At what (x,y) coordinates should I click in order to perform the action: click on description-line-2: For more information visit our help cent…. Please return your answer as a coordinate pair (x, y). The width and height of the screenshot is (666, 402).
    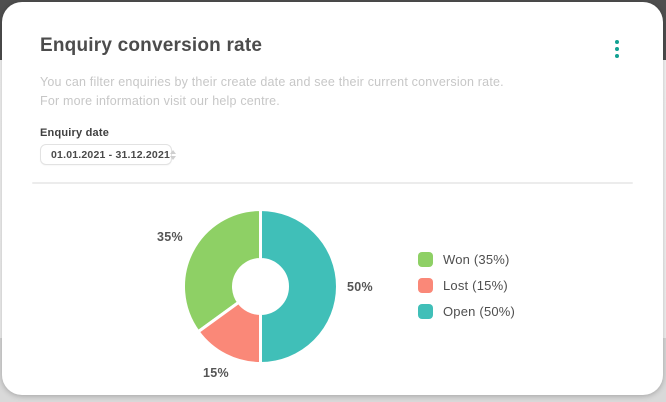
    Looking at the image, I should click on (160, 101).